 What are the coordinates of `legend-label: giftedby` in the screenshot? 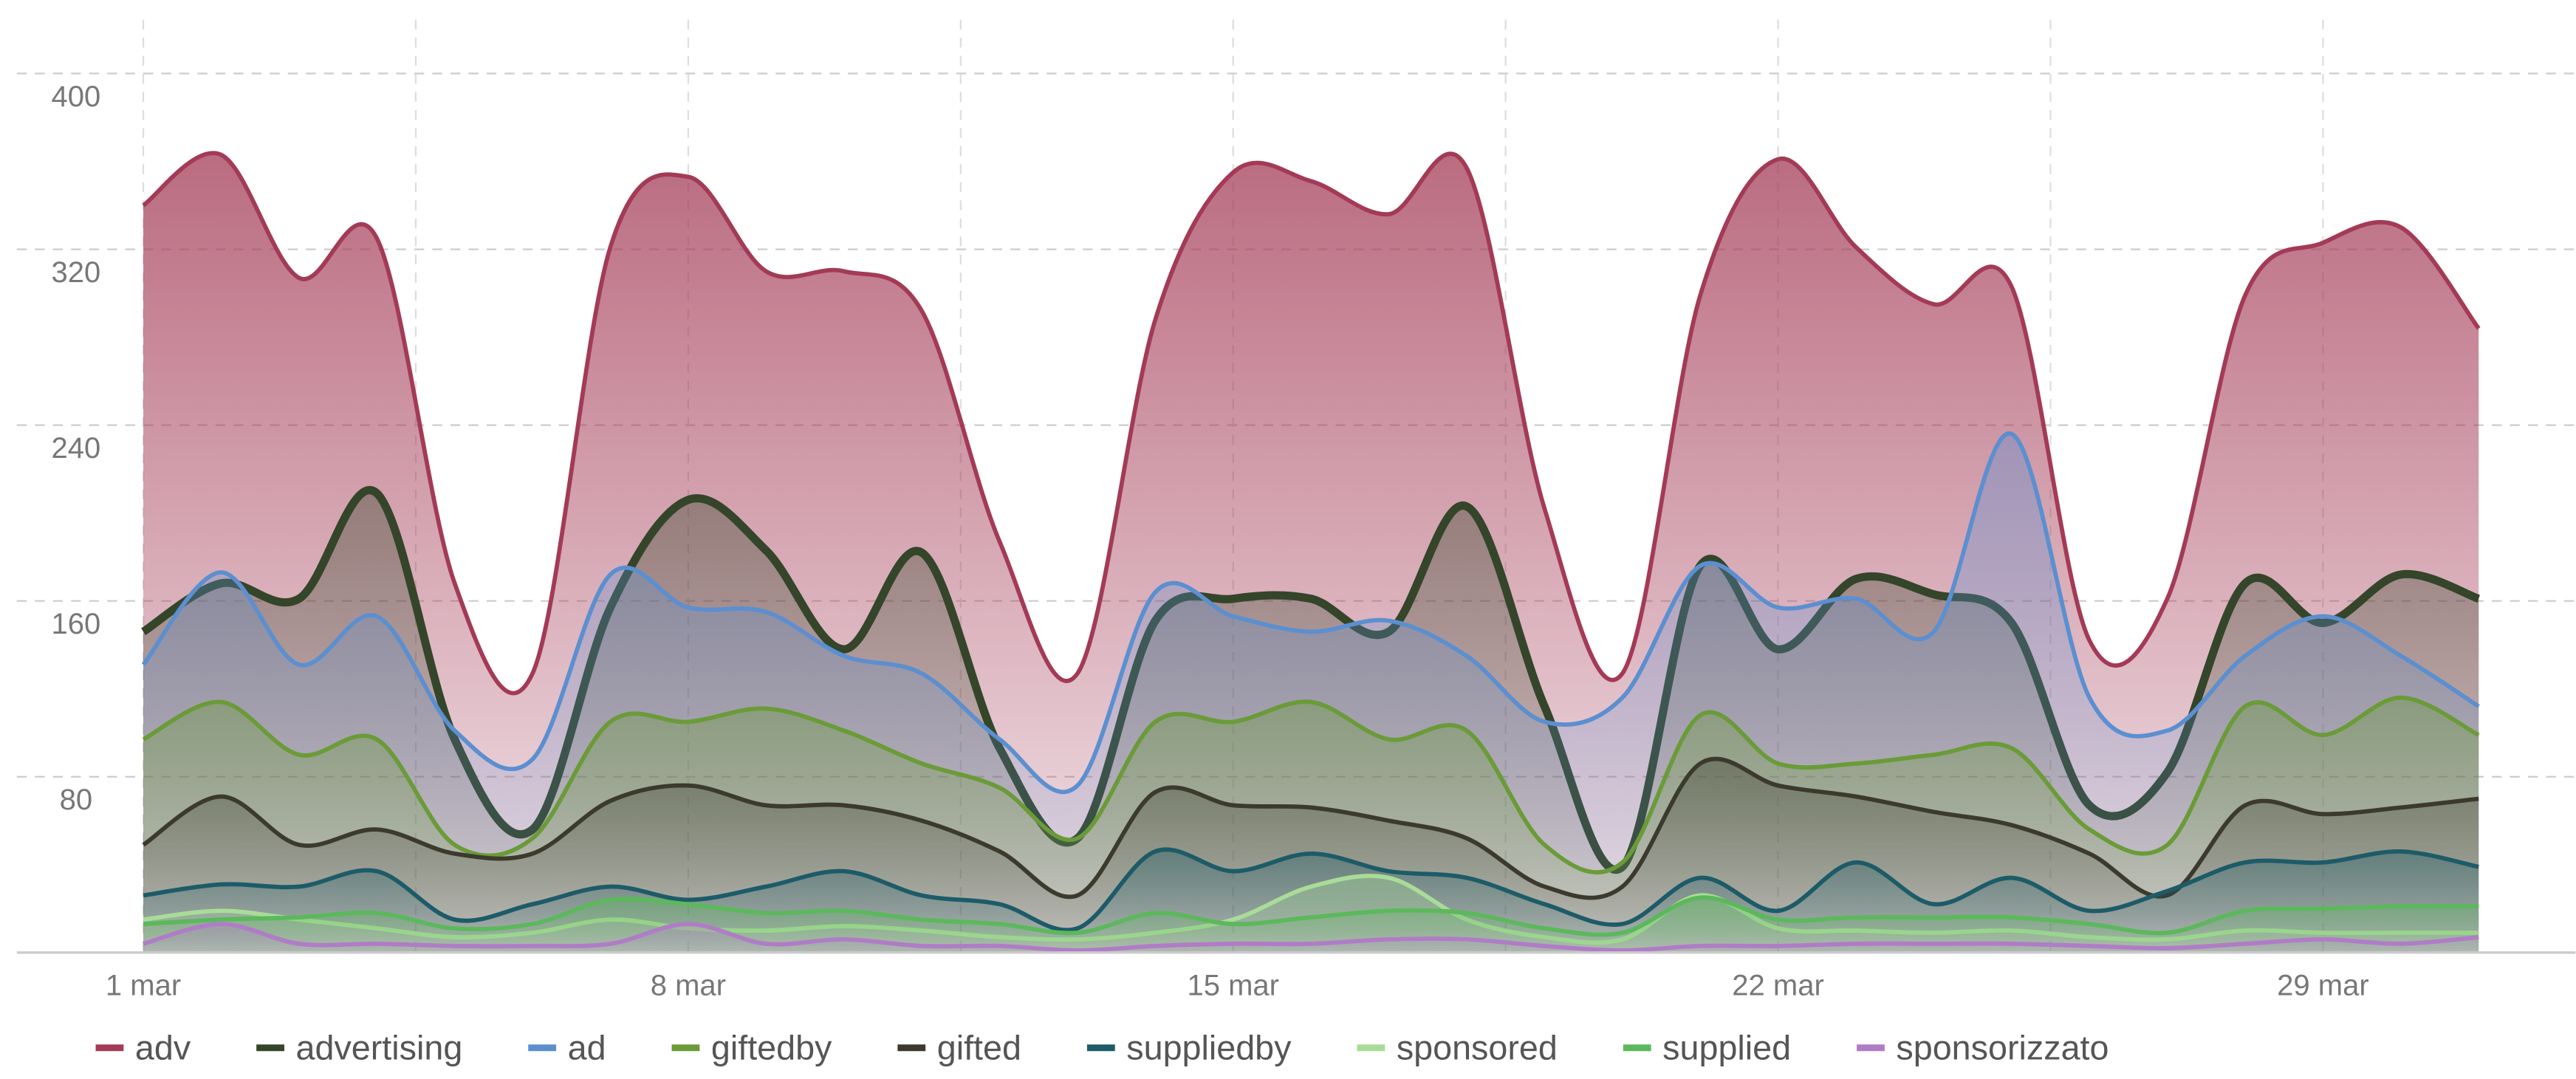 It's located at (771, 1047).